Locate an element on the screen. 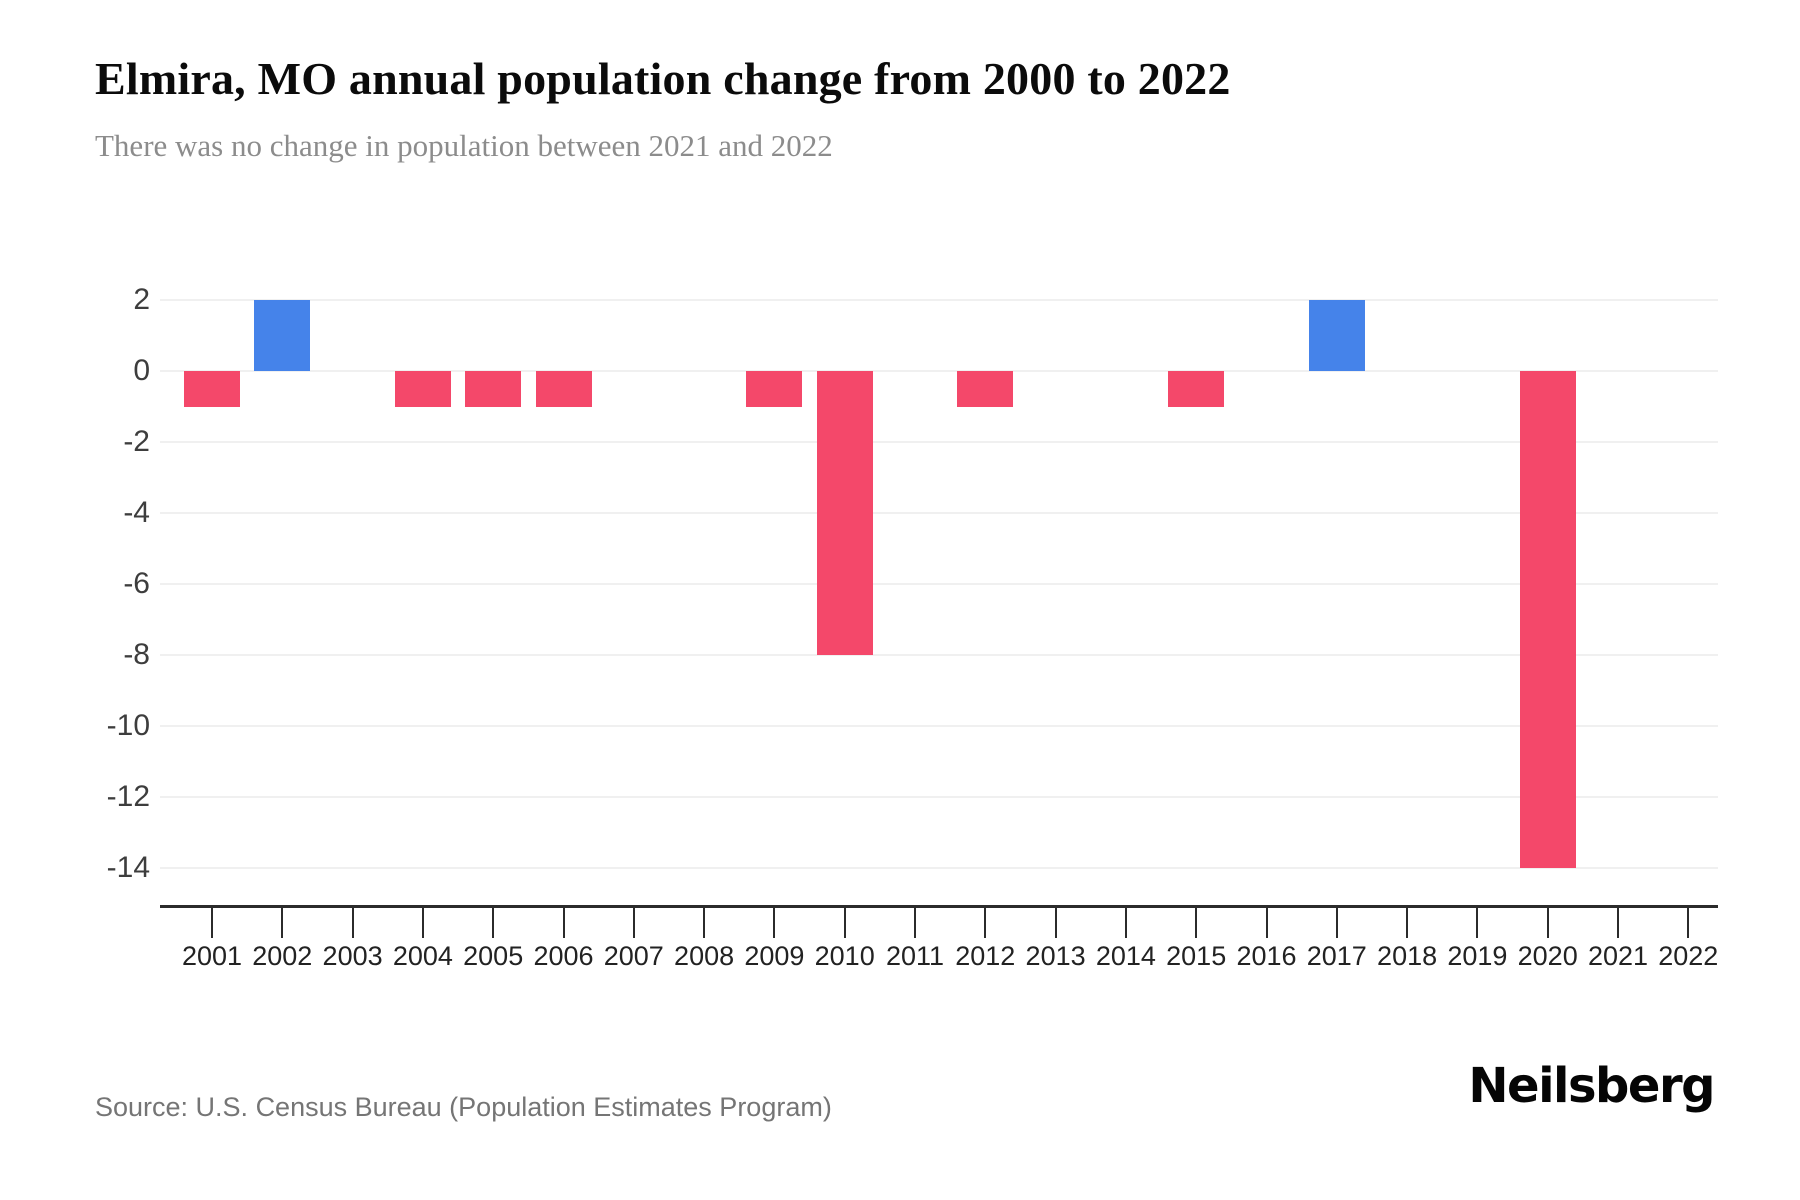  y-tick-label: -2 is located at coordinates (136, 441).